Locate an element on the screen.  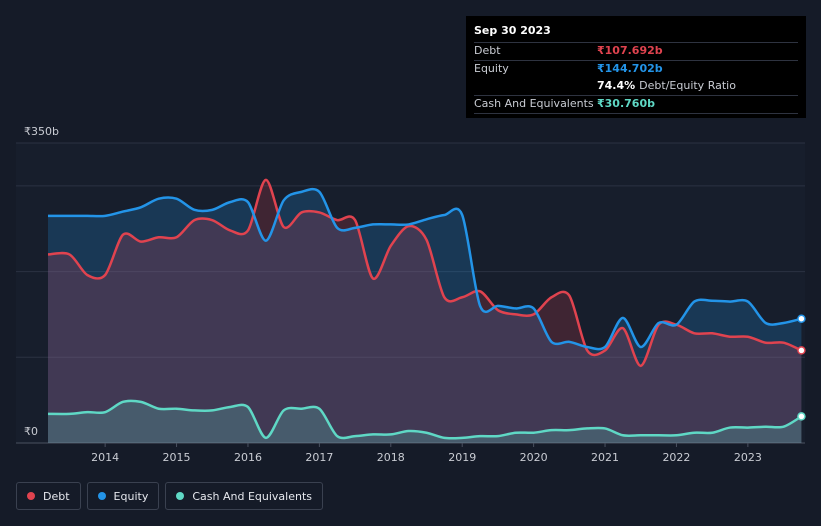
equity-end-point is located at coordinates (801, 318).